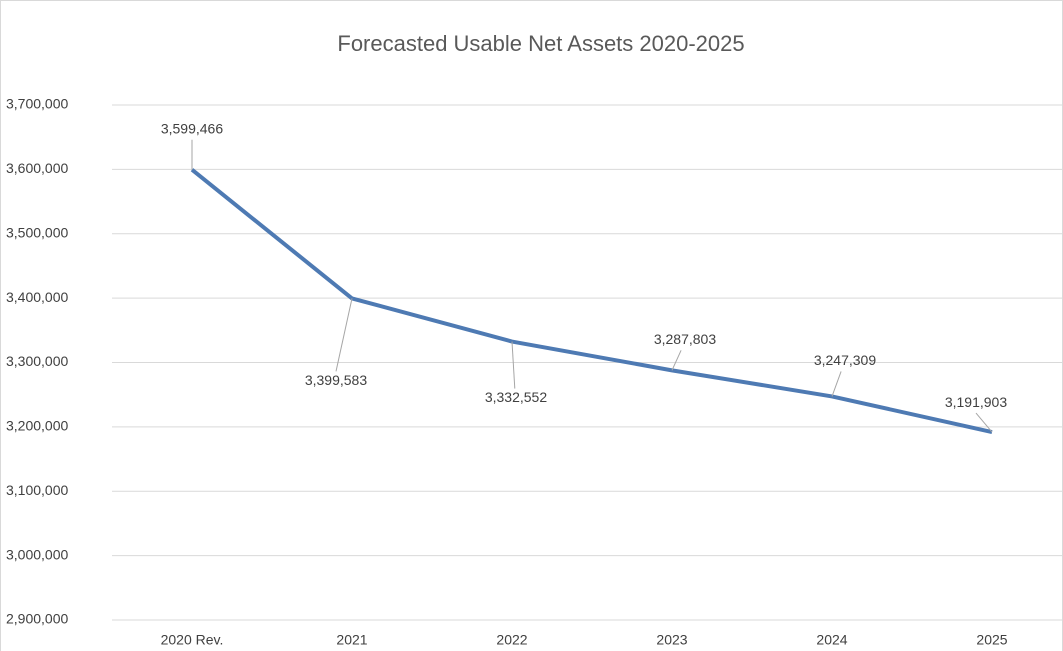  Describe the element at coordinates (845, 360) in the screenshot. I see `data-label: 3,247,309` at that location.